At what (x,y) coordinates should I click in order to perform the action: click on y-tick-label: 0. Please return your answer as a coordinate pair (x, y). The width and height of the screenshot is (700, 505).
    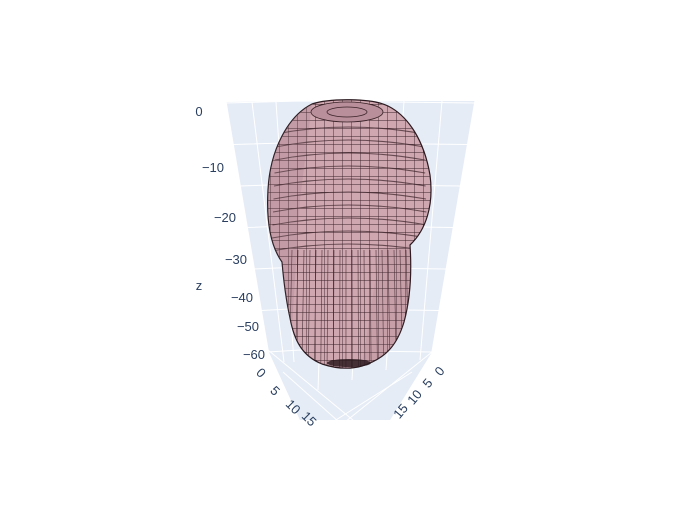
    Looking at the image, I should click on (439, 371).